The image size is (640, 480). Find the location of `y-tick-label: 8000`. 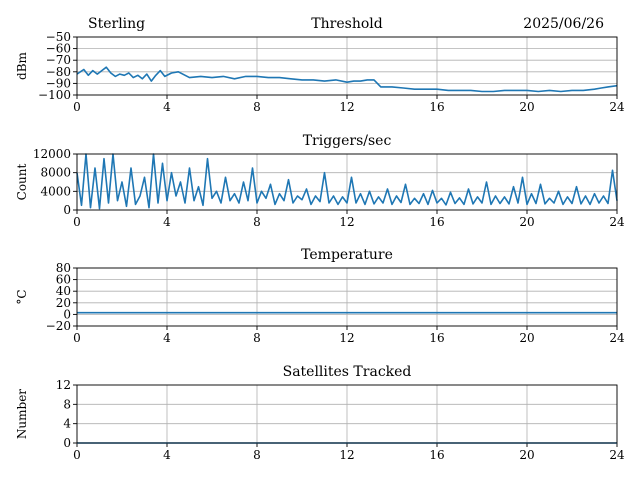

y-tick-label: 8000 is located at coordinates (55, 173).